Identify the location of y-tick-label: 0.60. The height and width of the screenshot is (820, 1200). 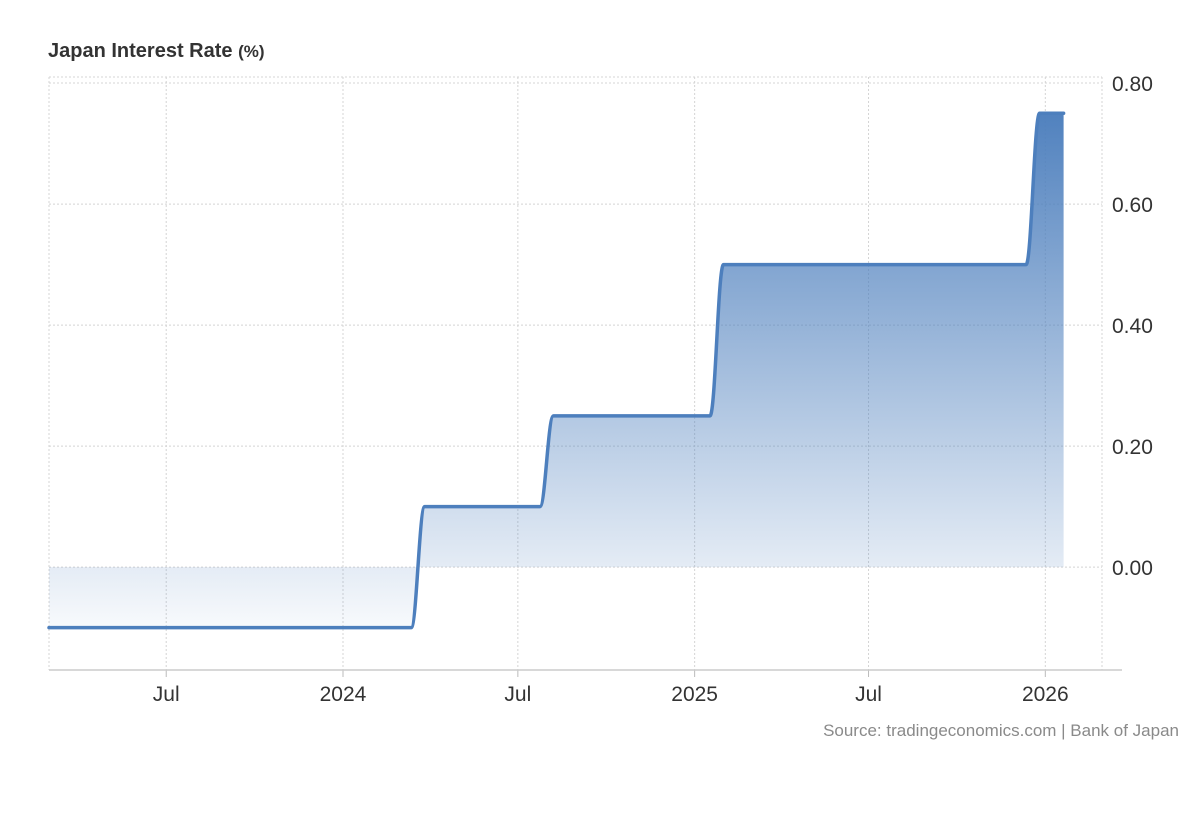
(1132, 205).